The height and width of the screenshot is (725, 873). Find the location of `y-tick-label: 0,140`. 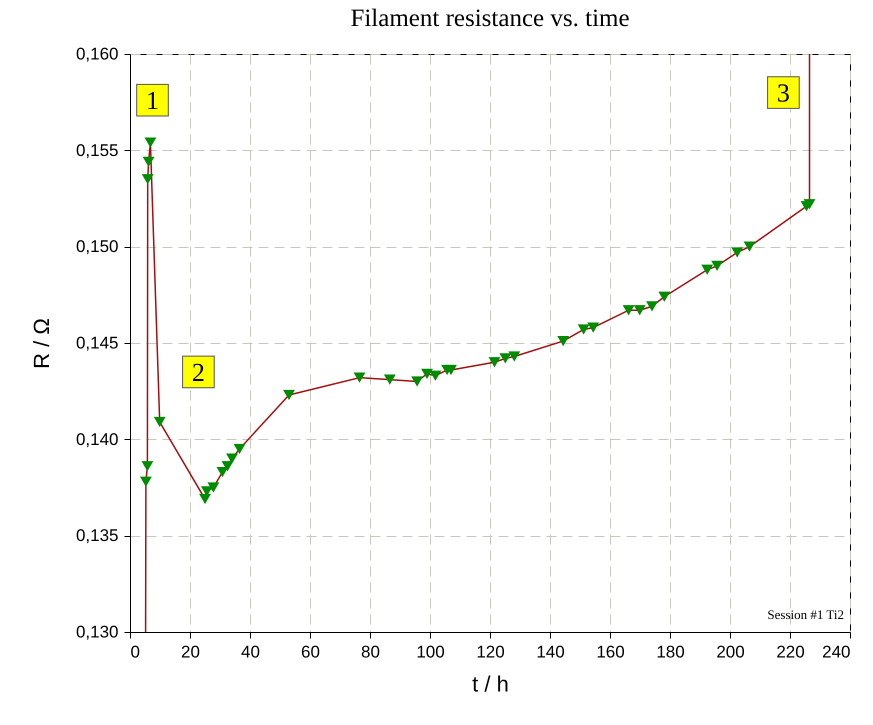

y-tick-label: 0,140 is located at coordinates (97, 439).